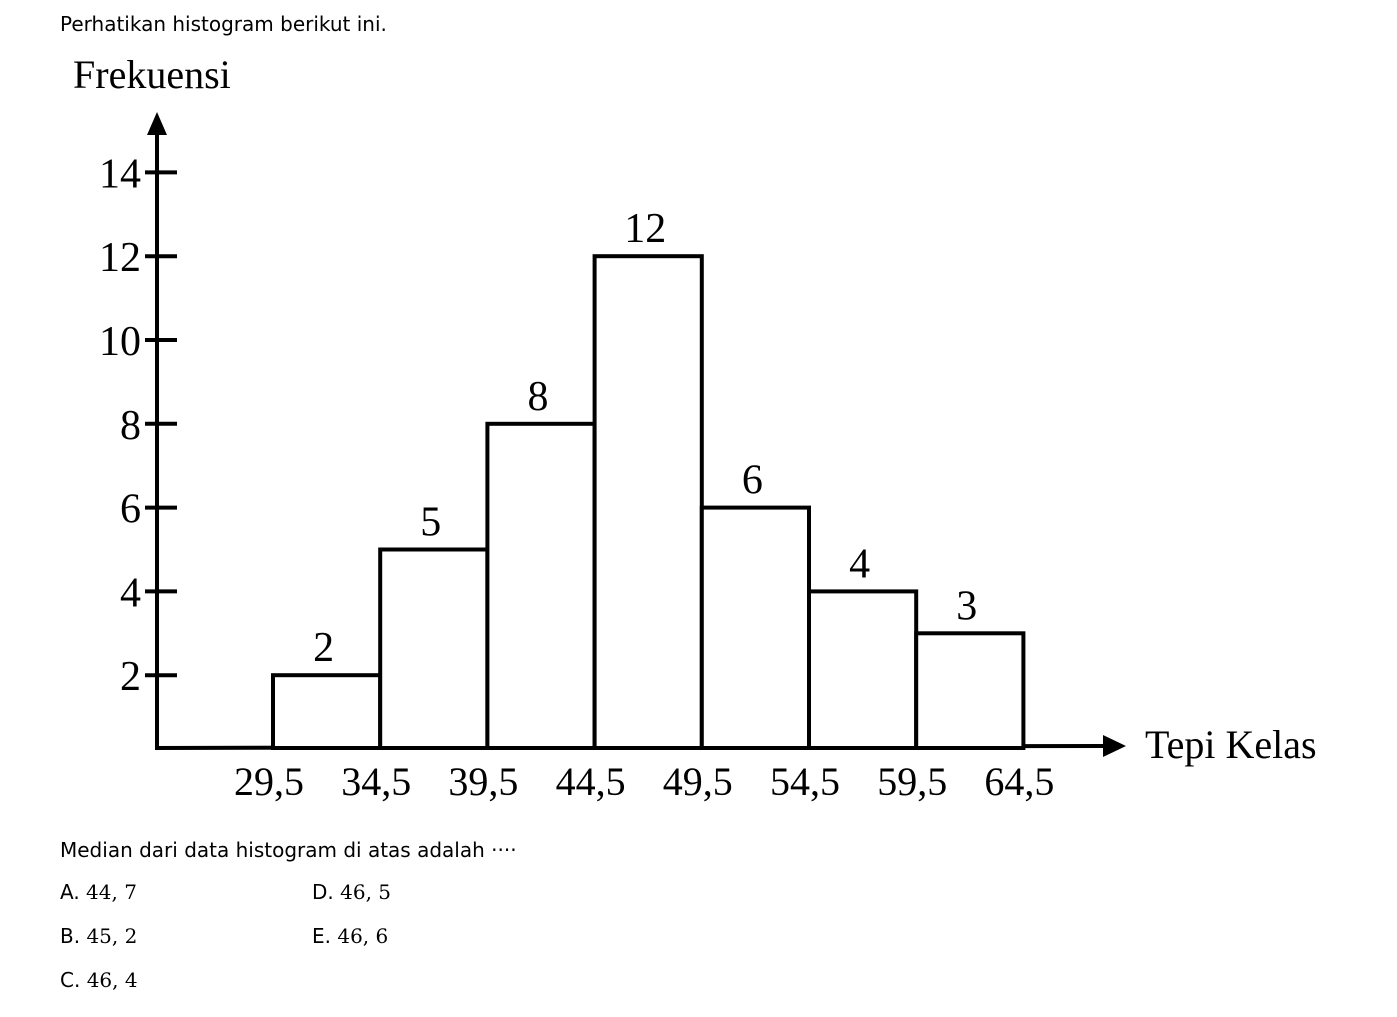 This screenshot has height=1017, width=1397. What do you see at coordinates (430, 523) in the screenshot?
I see `bar-value-label: 5` at bounding box center [430, 523].